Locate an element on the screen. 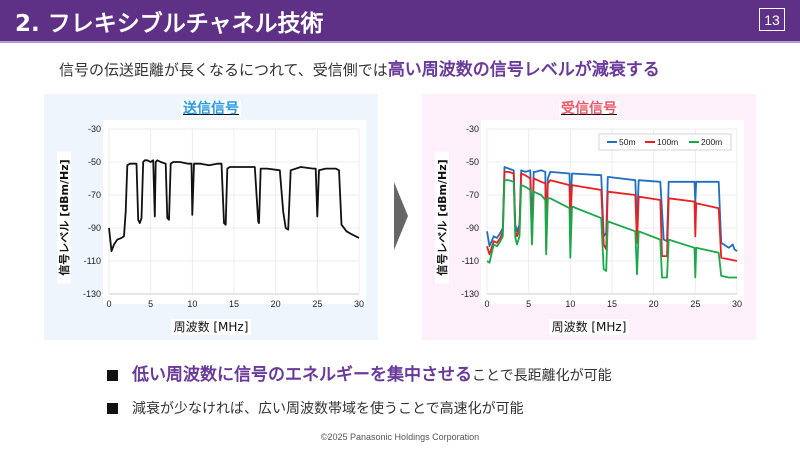 This screenshot has height=450, width=800. lead-text: 信号の伝送距離が長くなるにつれて、受信側では高い周波数の信号レベルが減衰する is located at coordinates (359, 67).